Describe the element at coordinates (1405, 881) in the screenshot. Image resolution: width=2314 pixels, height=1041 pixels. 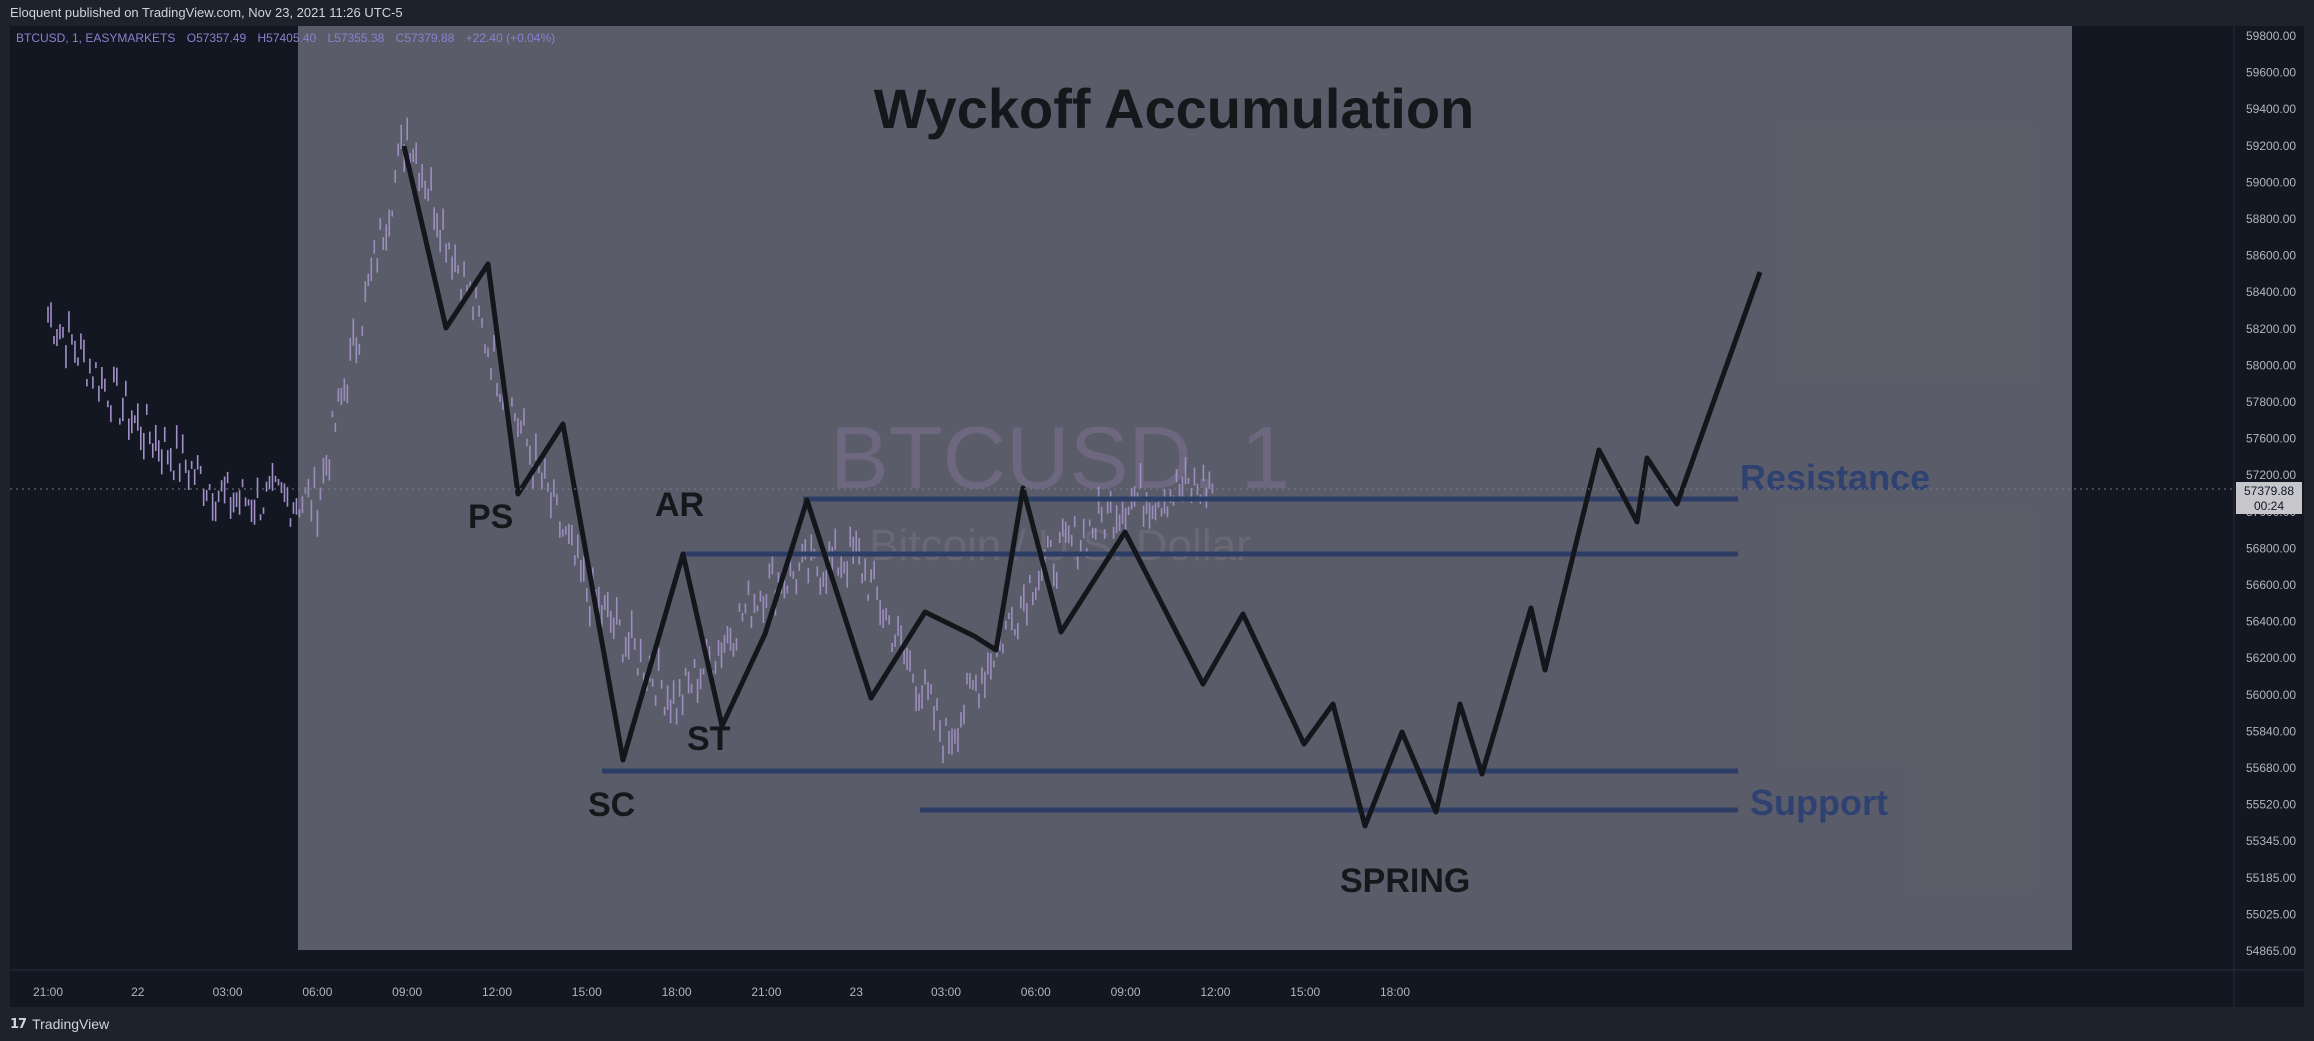
I see `label-spring: SPRING` at that location.